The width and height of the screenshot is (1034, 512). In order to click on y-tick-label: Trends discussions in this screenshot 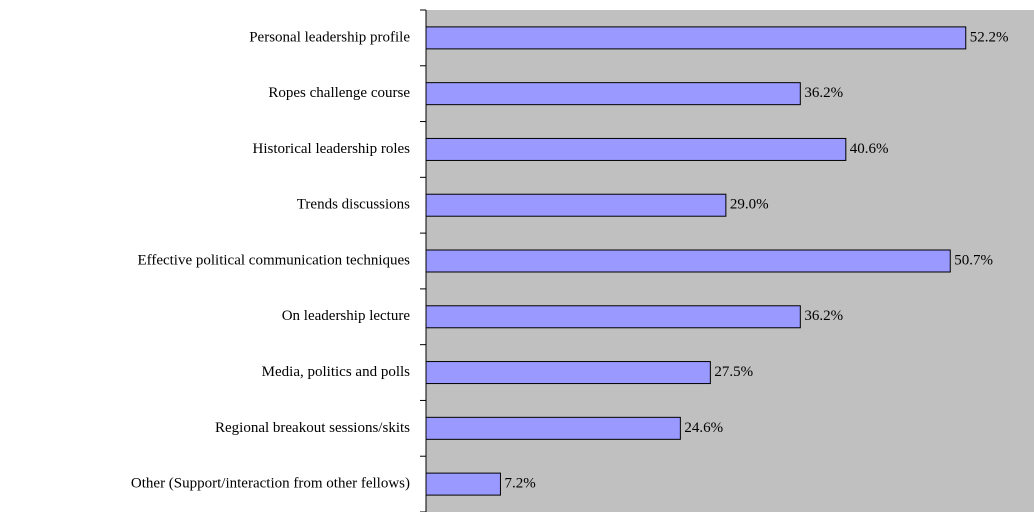, I will do `click(353, 205)`.